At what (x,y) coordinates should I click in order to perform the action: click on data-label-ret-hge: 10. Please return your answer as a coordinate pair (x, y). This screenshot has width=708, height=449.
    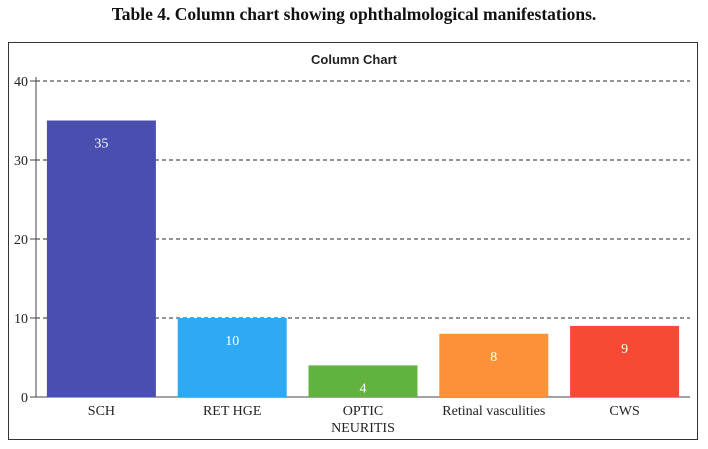
    Looking at the image, I should click on (232, 341).